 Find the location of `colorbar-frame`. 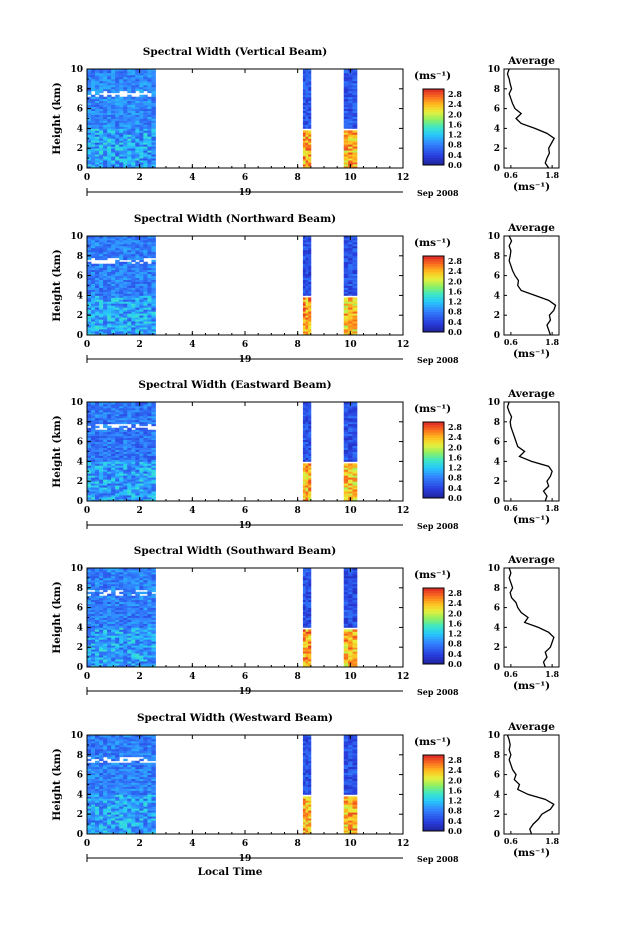

colorbar-frame is located at coordinates (433, 294).